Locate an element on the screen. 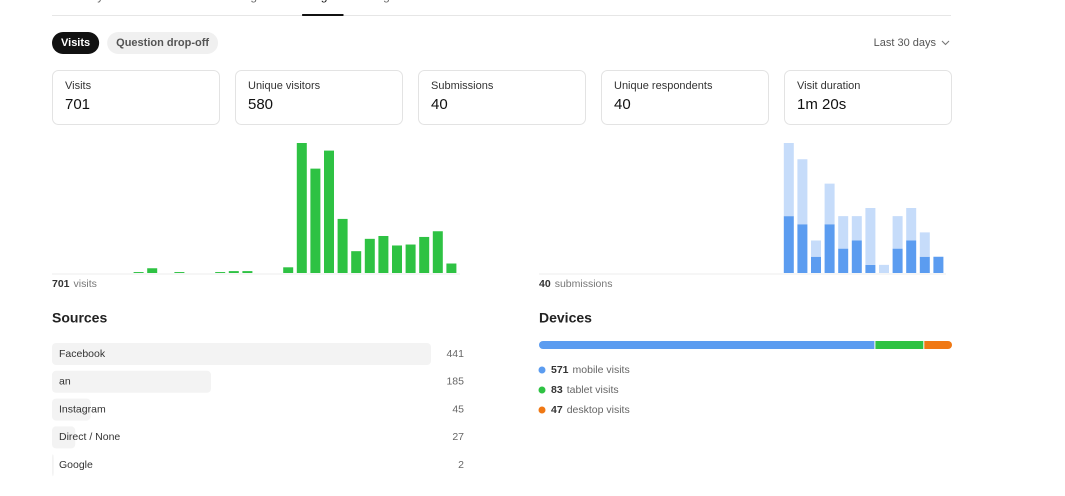  legend-entry: 47 desktop visits is located at coordinates (590, 410).